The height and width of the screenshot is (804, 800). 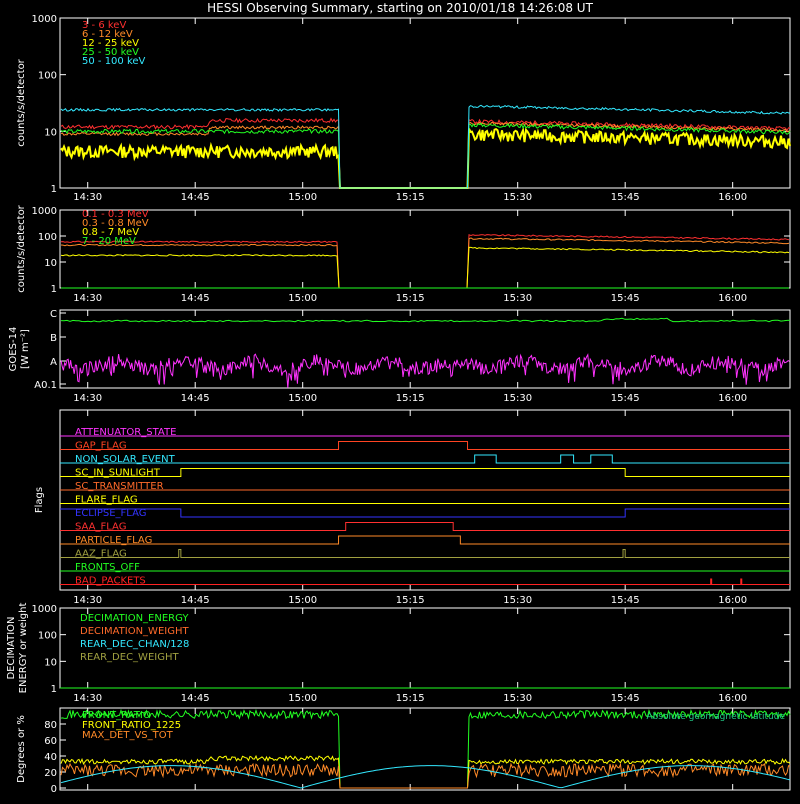 What do you see at coordinates (23, 648) in the screenshot?
I see `decimation-ylabel: ENERGY or weight` at bounding box center [23, 648].